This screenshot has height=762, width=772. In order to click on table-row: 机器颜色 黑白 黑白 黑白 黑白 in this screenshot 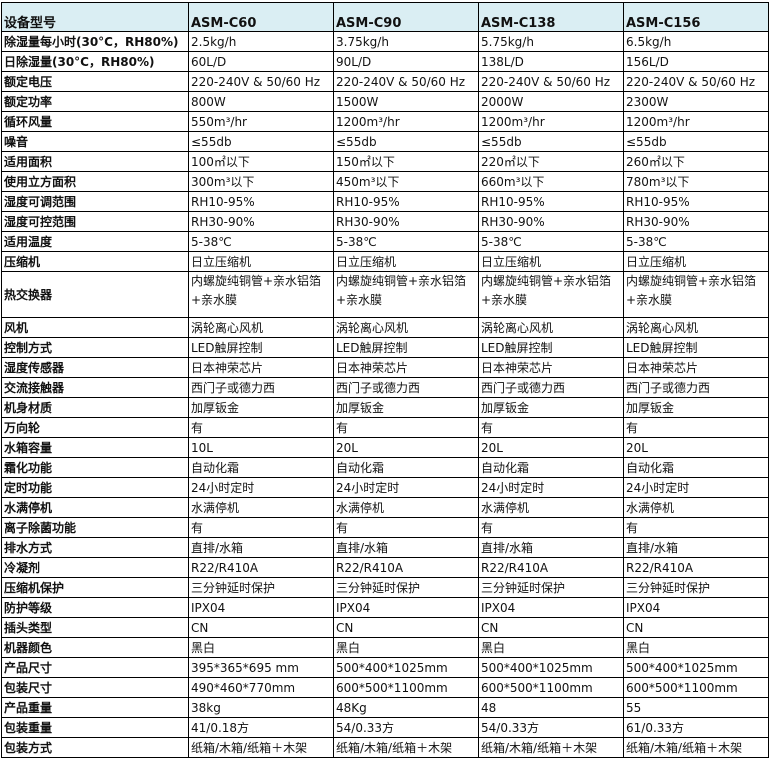, I will do `click(385, 647)`.